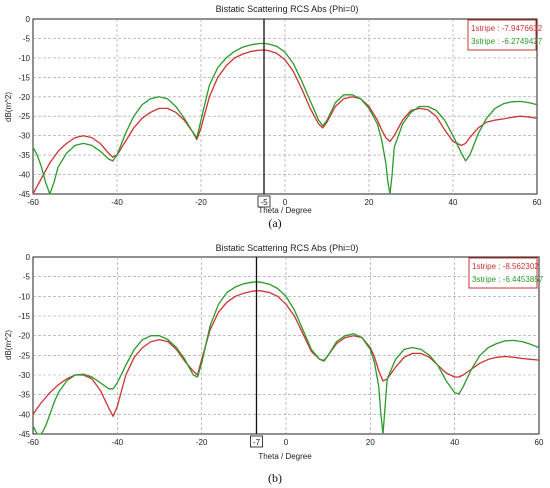  Describe the element at coordinates (8, 107) in the screenshot. I see `chart-a-y-label: dB(m^2)` at that location.